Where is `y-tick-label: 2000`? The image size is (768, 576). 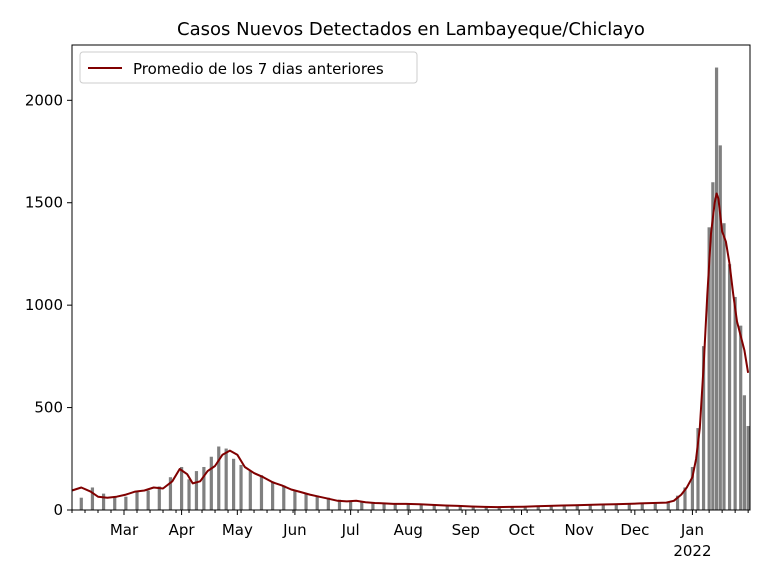 y-tick-label: 2000 is located at coordinates (44, 100).